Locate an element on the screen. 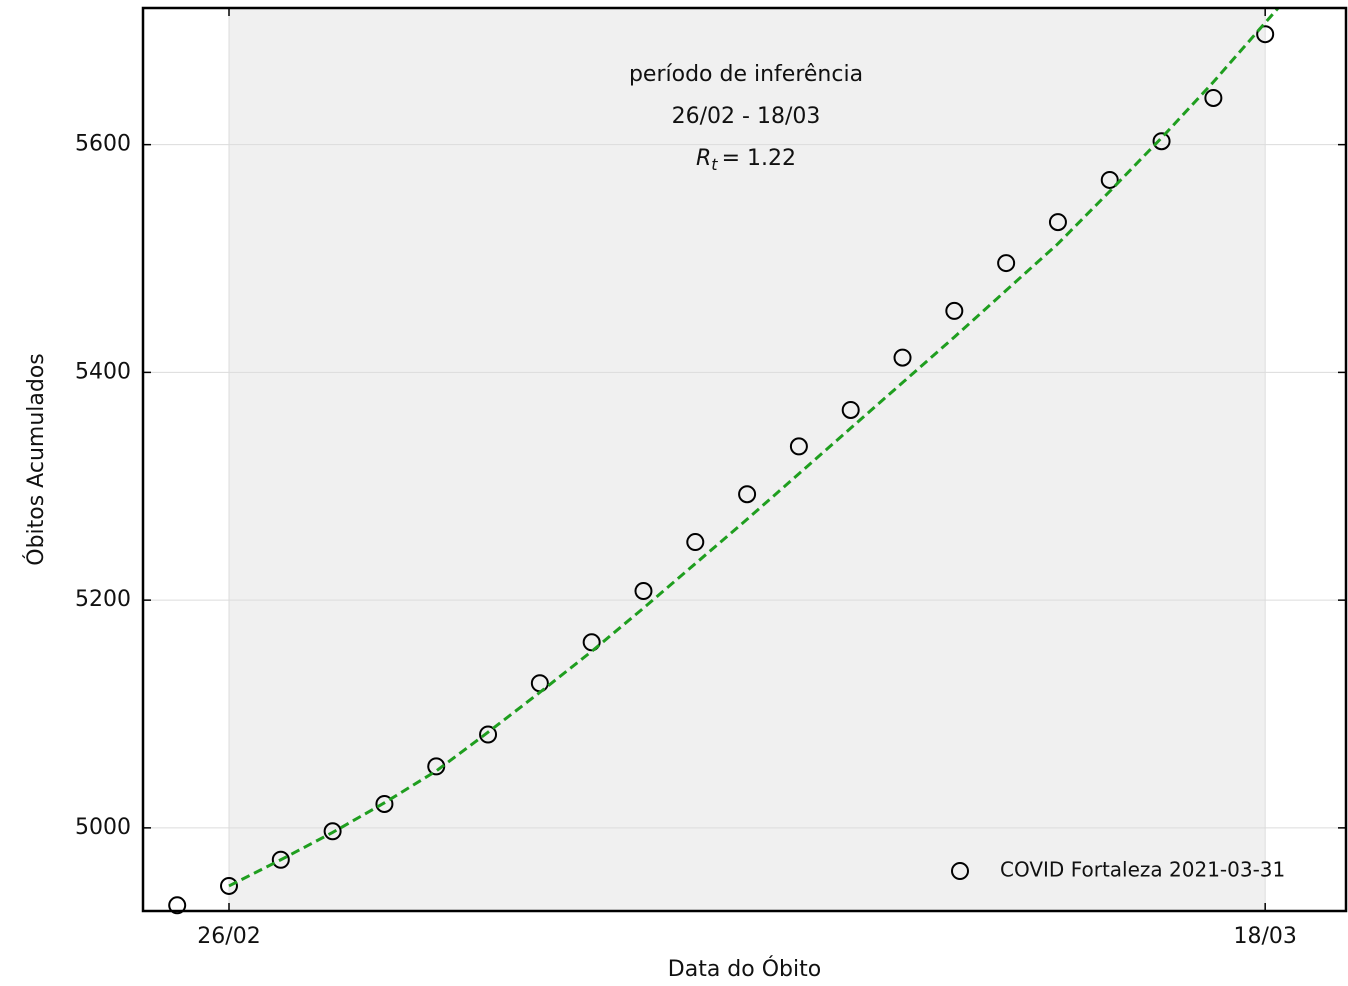 This screenshot has height=986, width=1348. y-tick-label: 5400 is located at coordinates (103, 371).